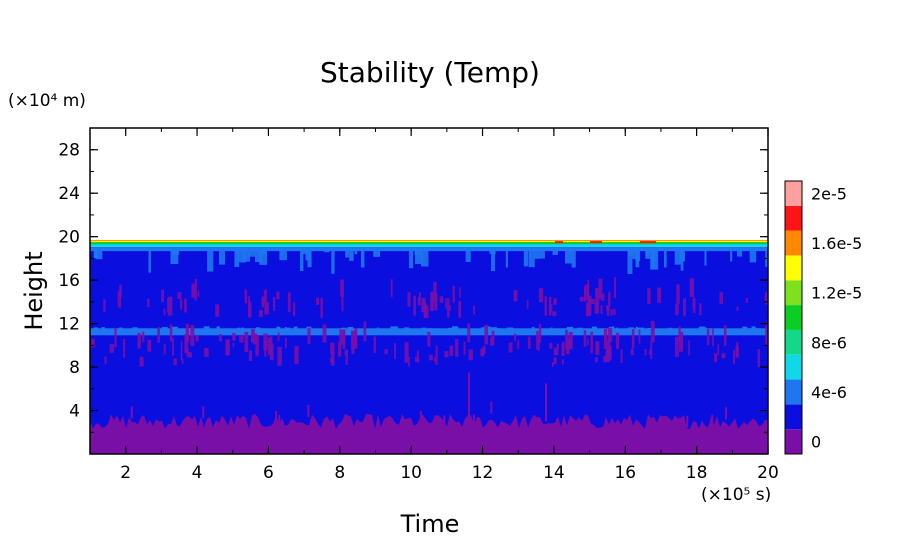  Describe the element at coordinates (69, 151) in the screenshot. I see `y-tick-label: 28` at that location.